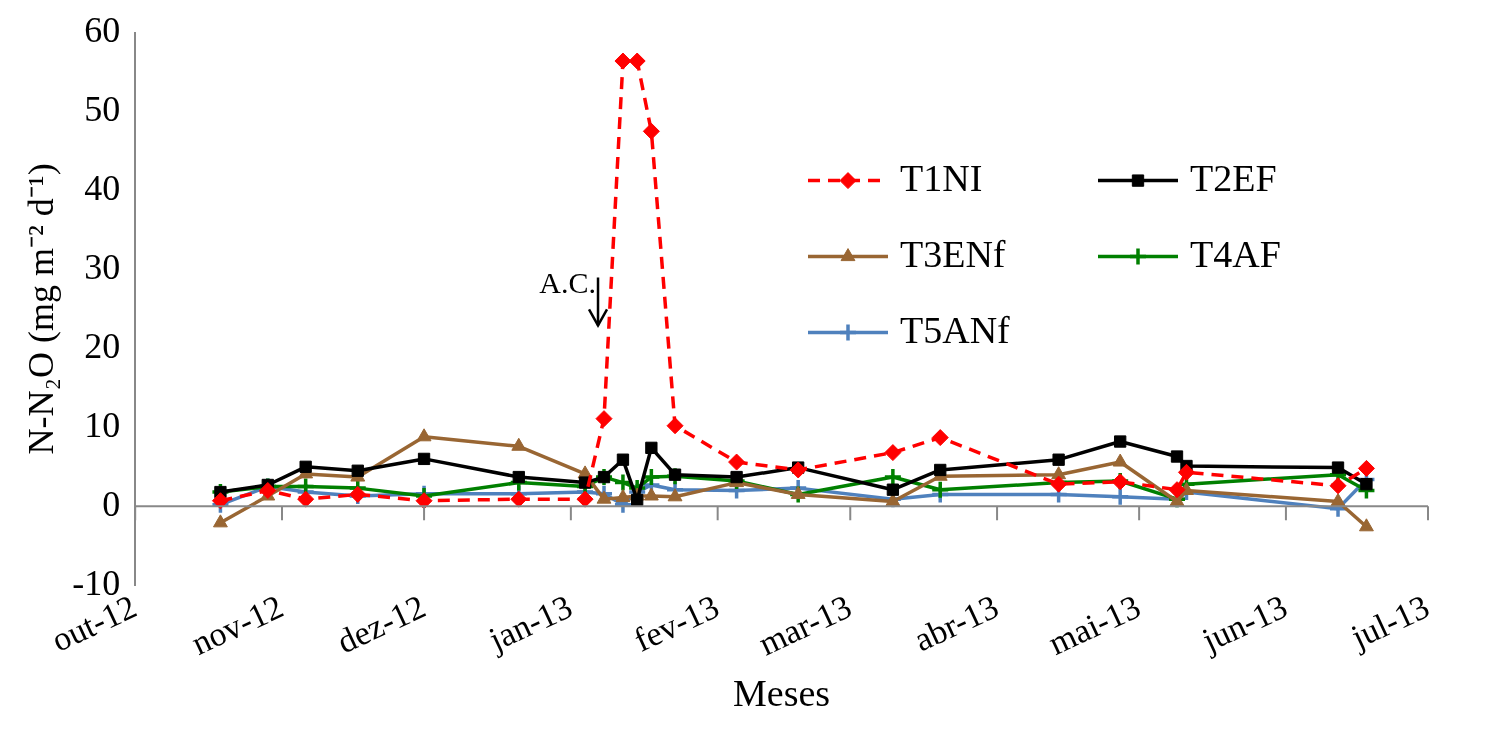 The image size is (1499, 744). Describe the element at coordinates (102, 345) in the screenshot. I see `y-tick-label: 20` at that location.